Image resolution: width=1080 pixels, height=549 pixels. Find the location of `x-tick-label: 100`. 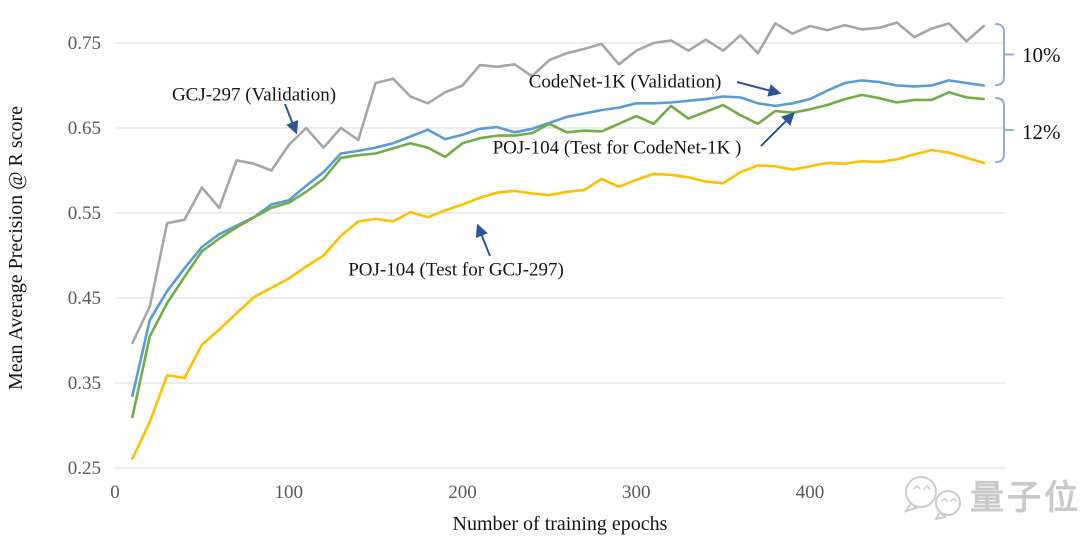

x-tick-label: 100 is located at coordinates (289, 492).